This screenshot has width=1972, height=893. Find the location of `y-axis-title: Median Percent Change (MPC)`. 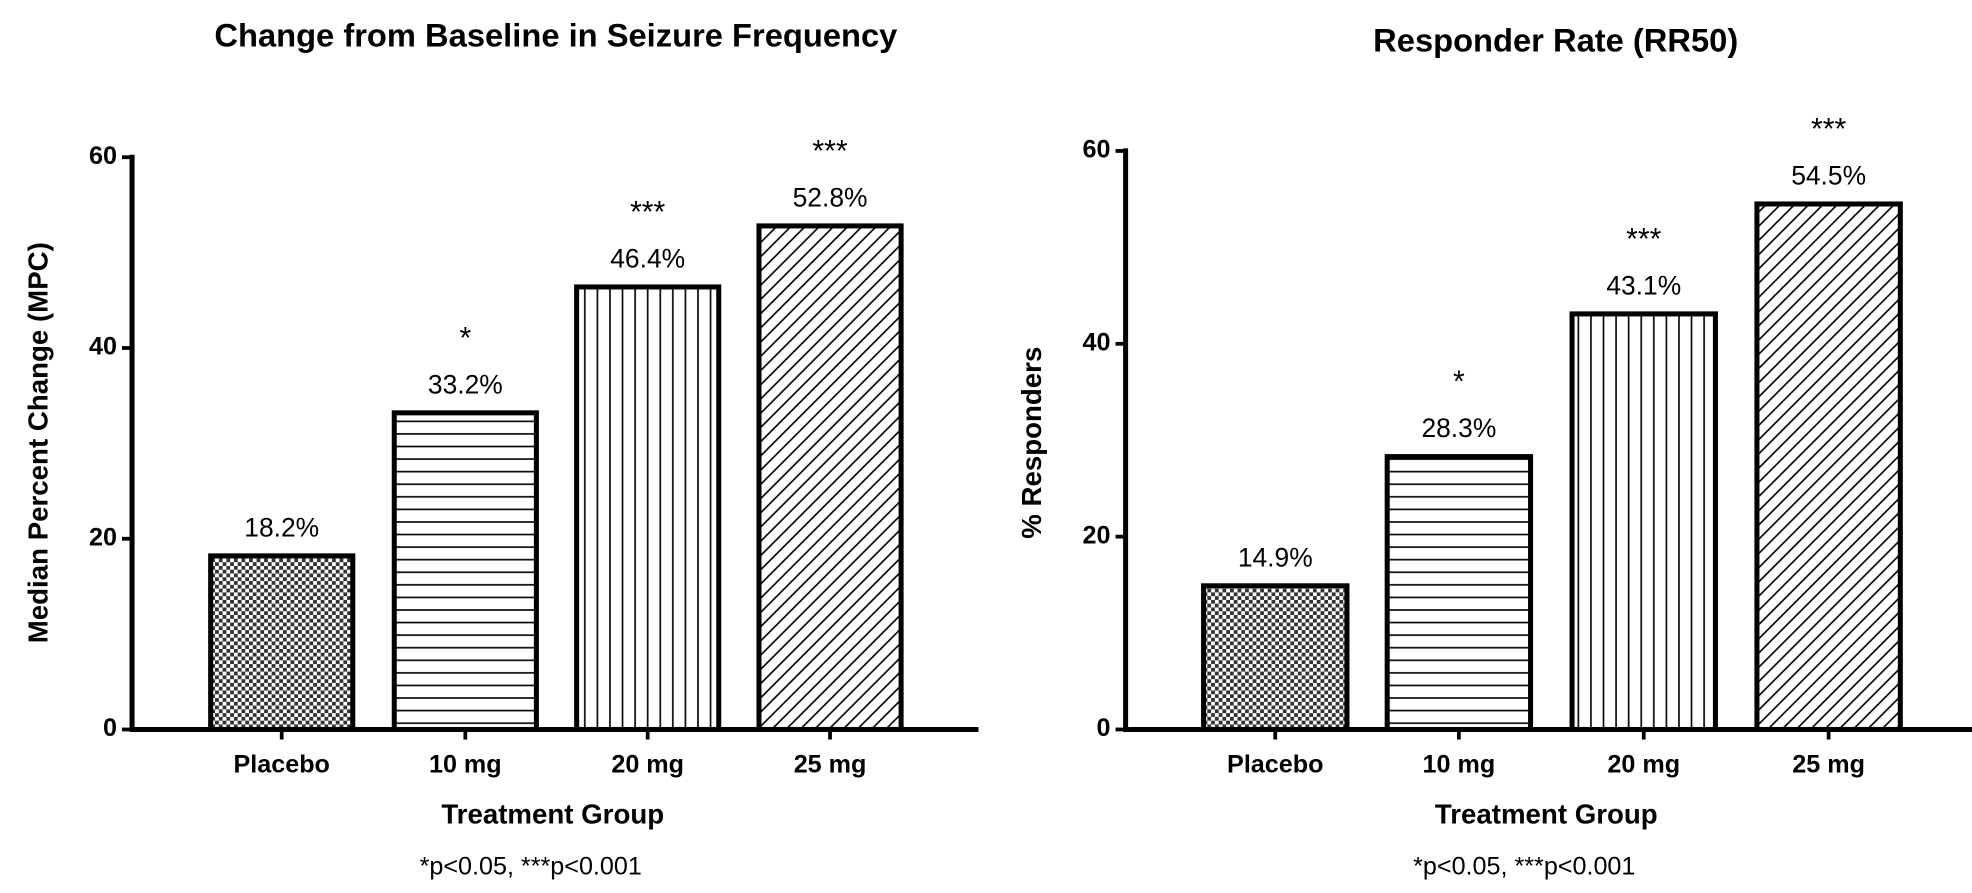

y-axis-title: Median Percent Change (MPC) is located at coordinates (38, 442).